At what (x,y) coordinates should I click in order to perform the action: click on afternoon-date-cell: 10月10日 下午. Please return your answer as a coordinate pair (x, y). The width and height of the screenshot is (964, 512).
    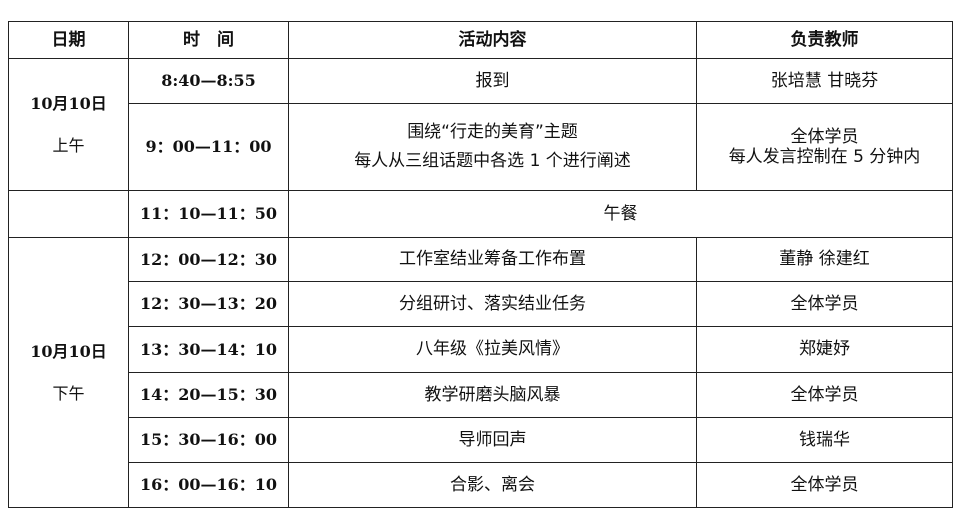
    Looking at the image, I should click on (68, 372).